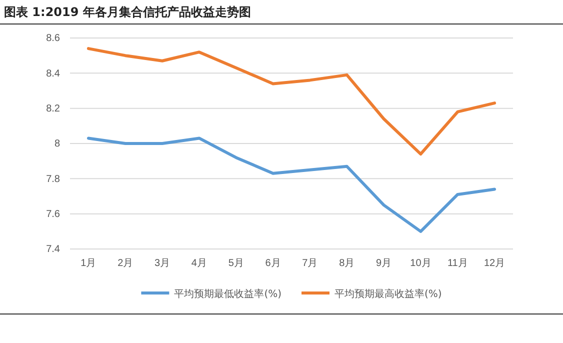  I want to click on y-tick-label: 7.6, so click(53, 214).